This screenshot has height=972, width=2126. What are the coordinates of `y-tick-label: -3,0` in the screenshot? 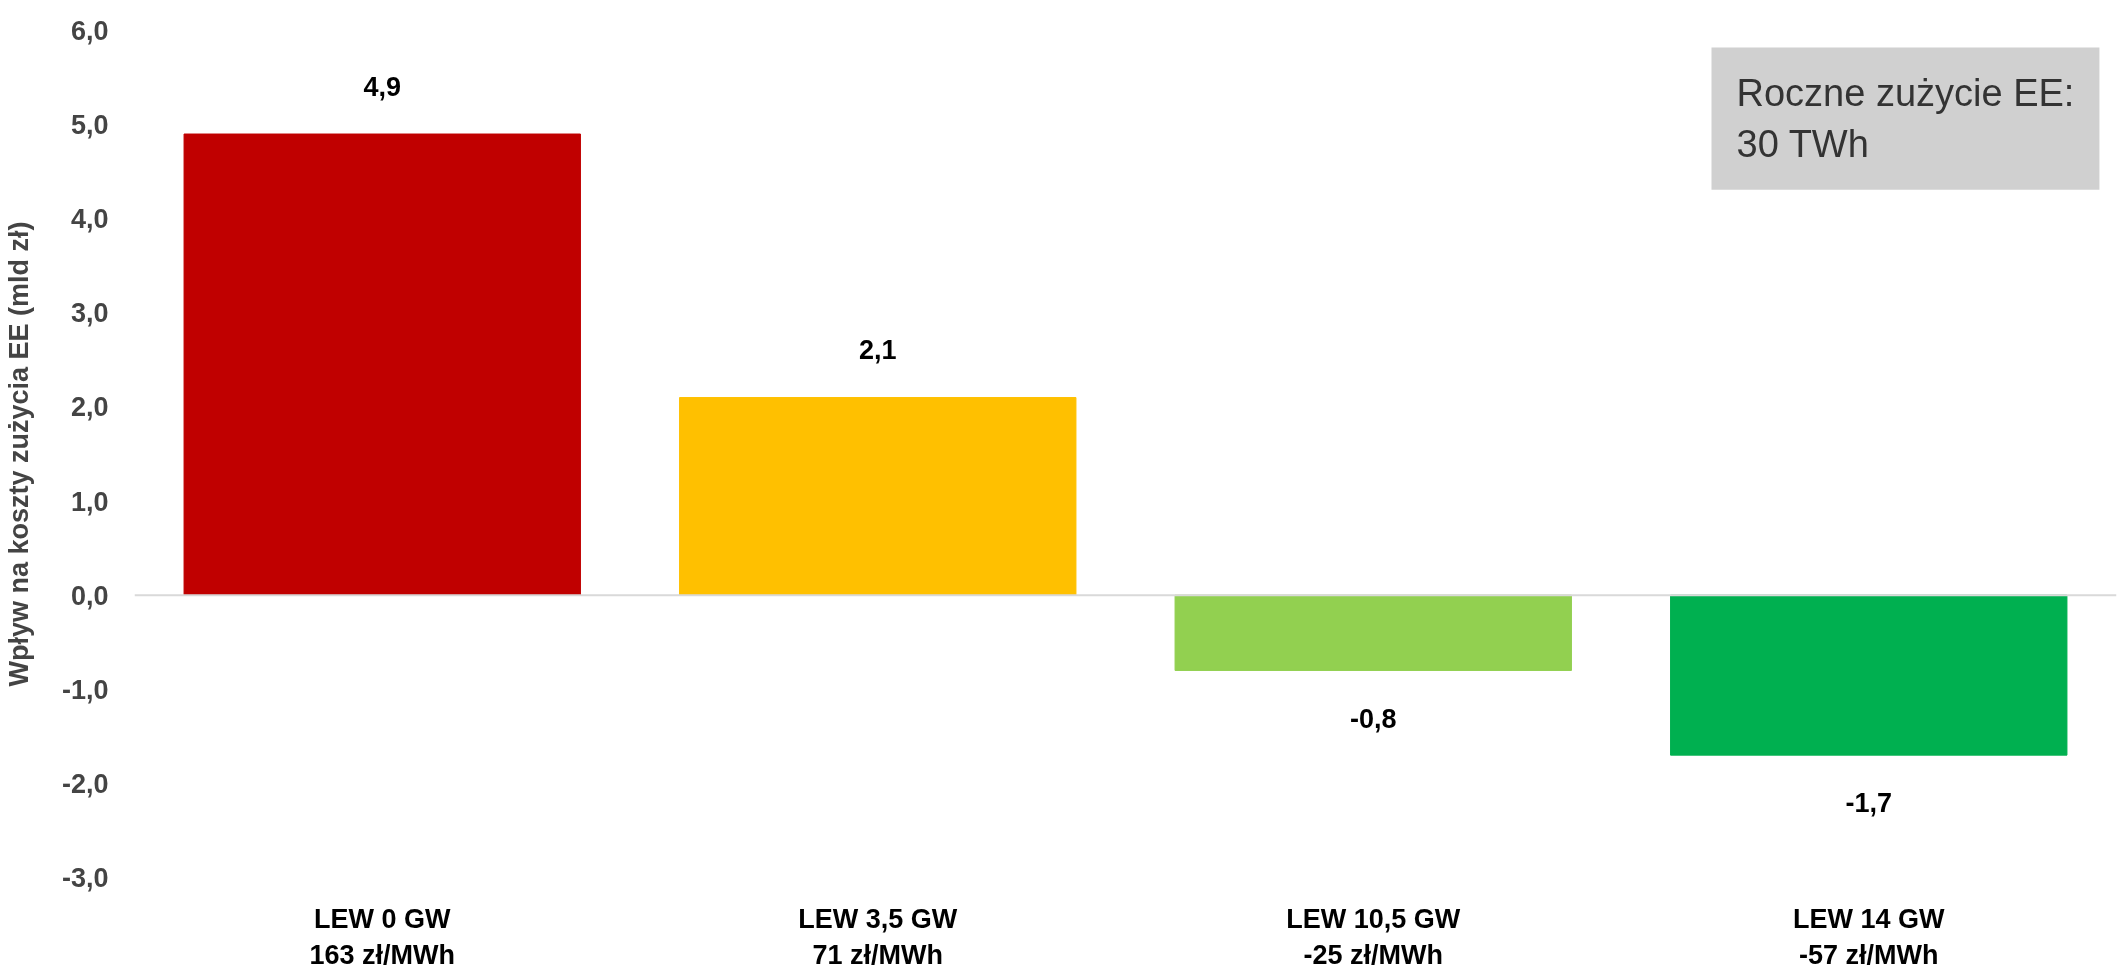 It's located at (85, 878).